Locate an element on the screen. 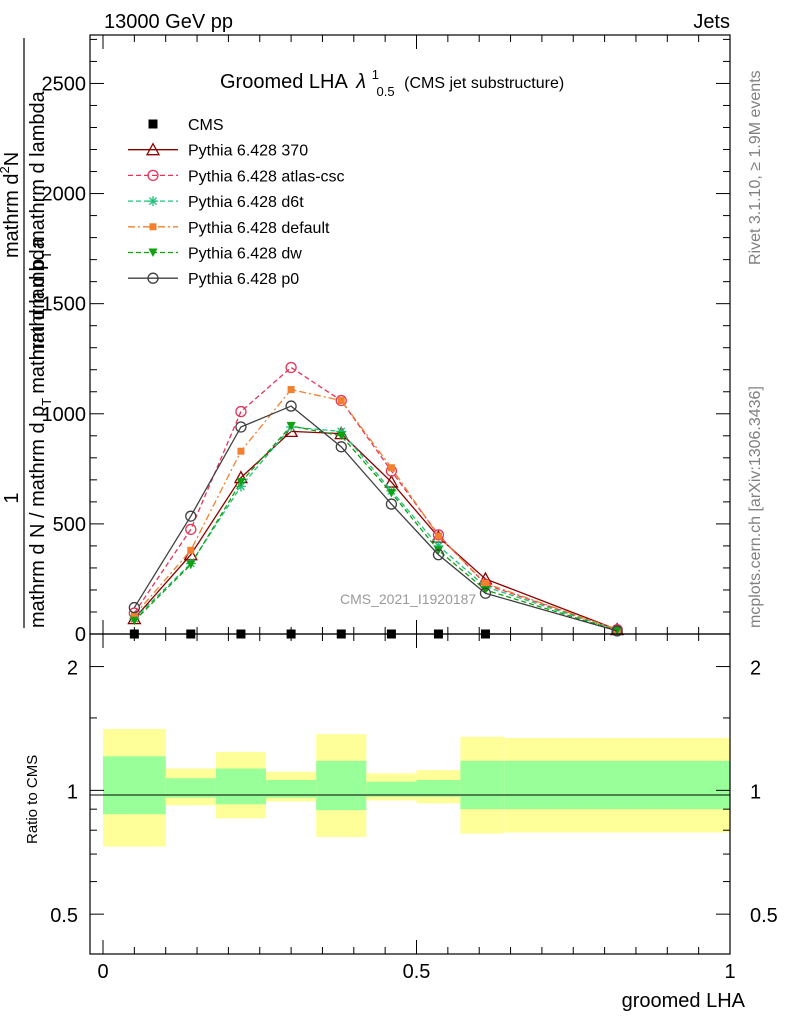 The image size is (786, 1024). ratio-bands is located at coordinates (416, 787).